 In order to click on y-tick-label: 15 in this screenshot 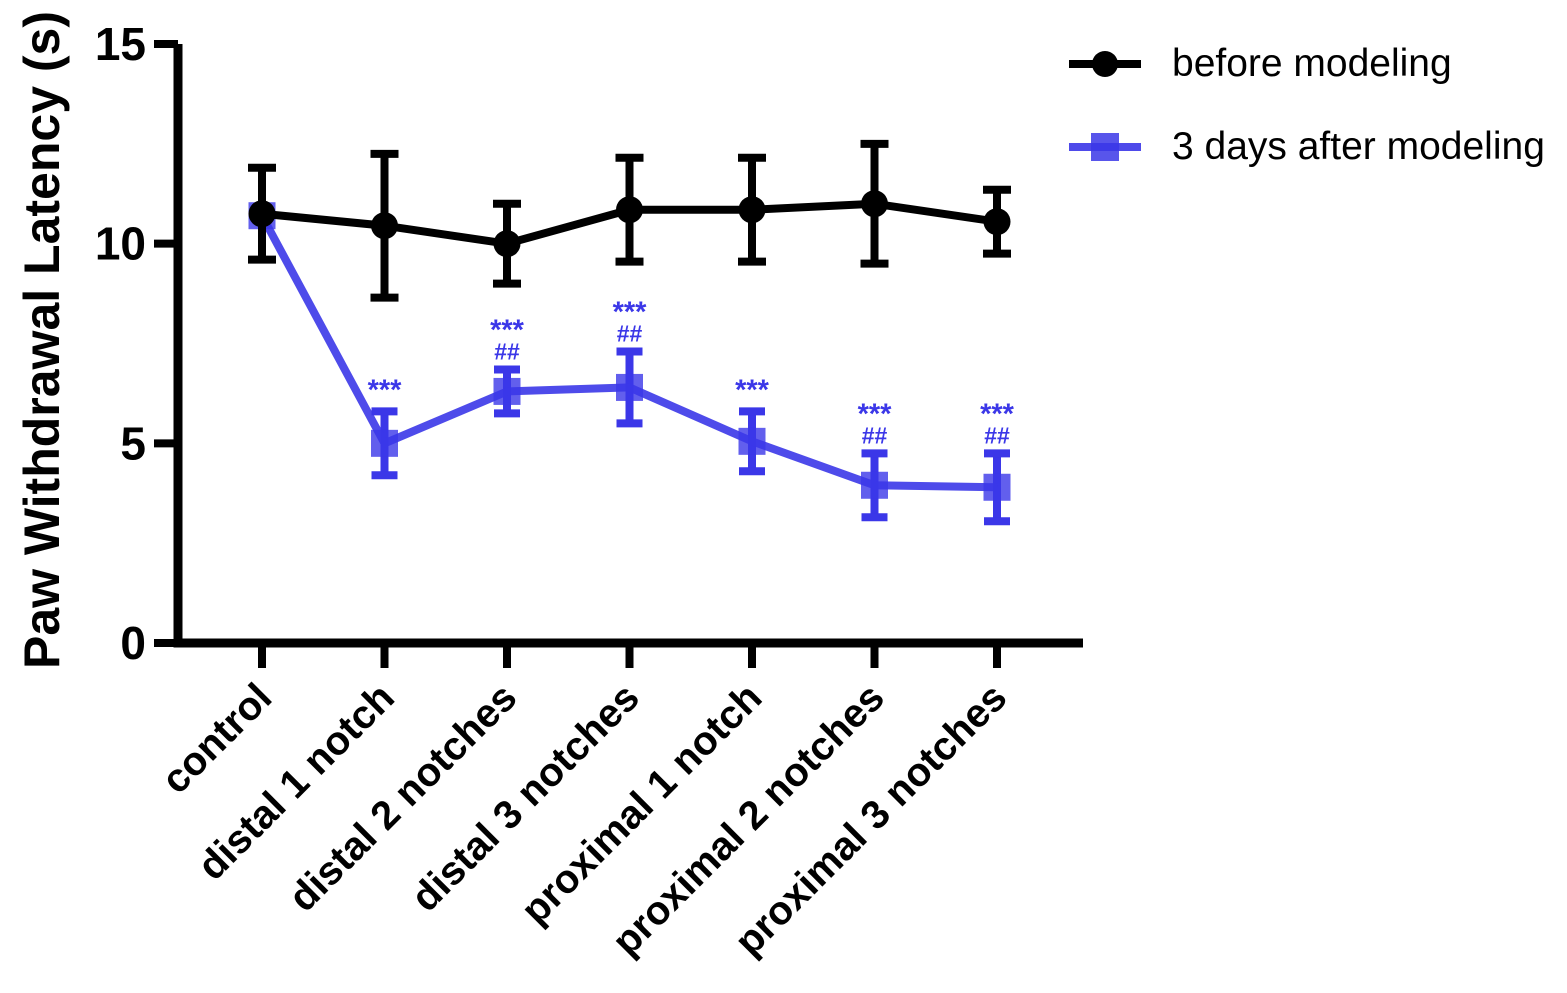, I will do `click(120, 44)`.